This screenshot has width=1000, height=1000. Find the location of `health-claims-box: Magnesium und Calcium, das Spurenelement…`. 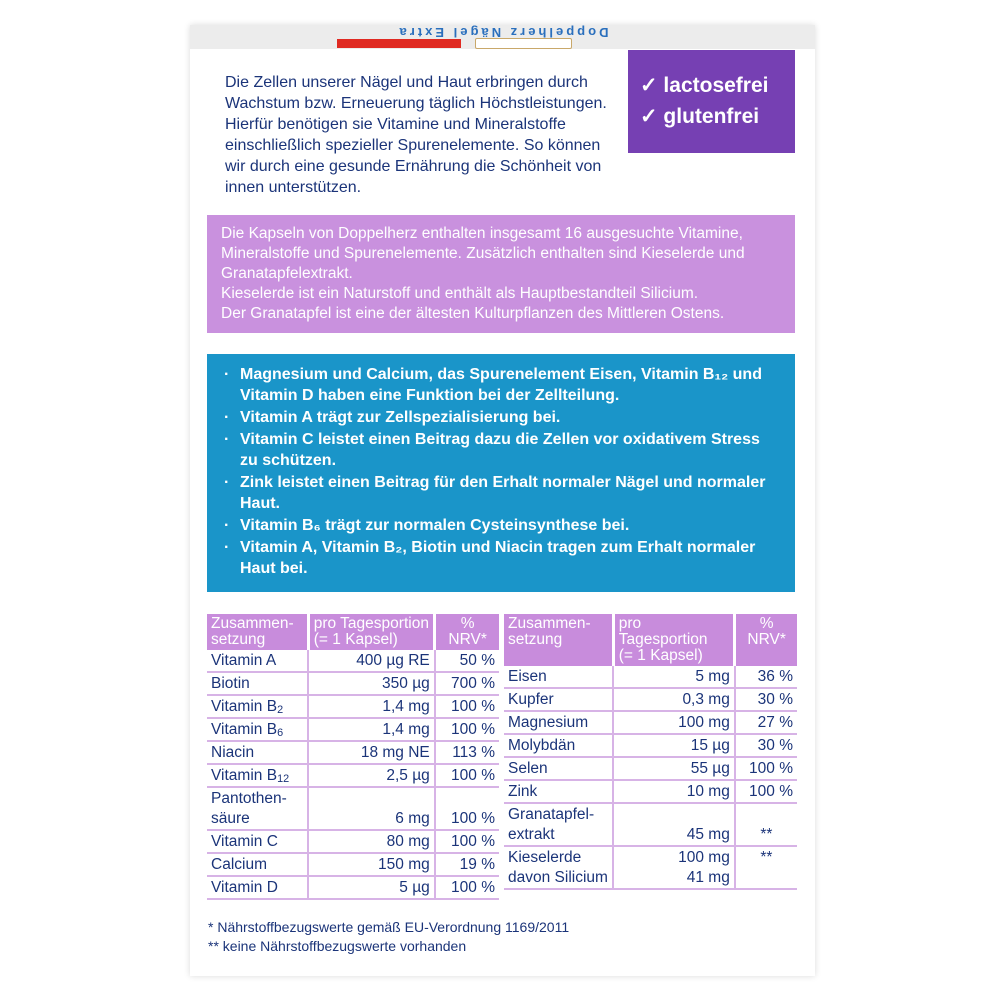

health-claims-box: Magnesium und Calcium, das Spurenelement… is located at coordinates (501, 473).